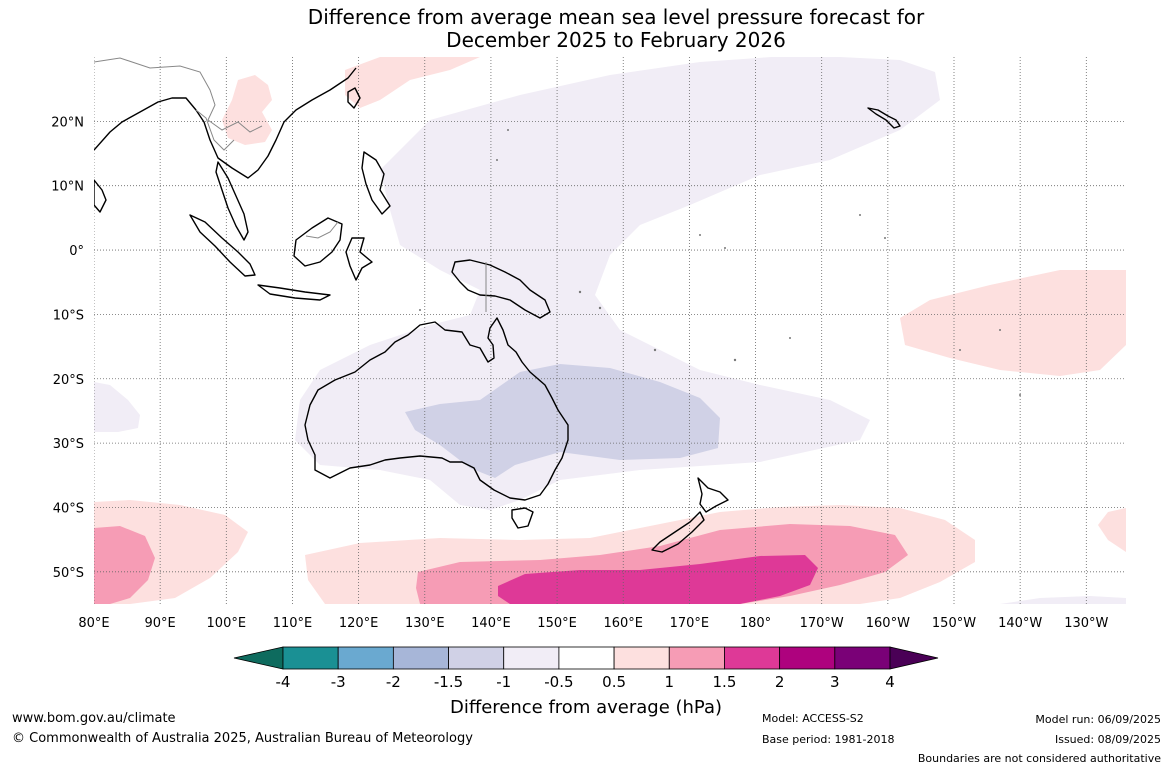  I want to click on anomaly-region-pink-indochina, so click(247, 110).